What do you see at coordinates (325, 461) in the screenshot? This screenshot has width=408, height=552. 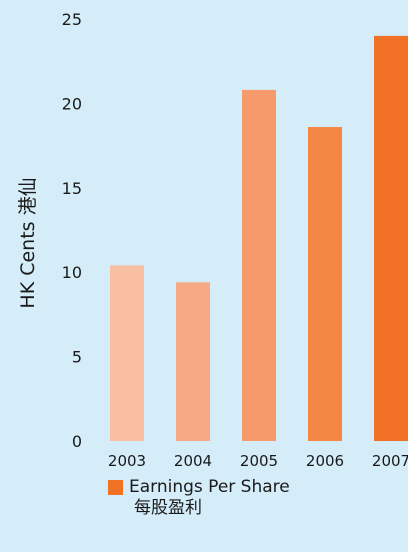 I see `x-tick-label: 2006` at bounding box center [325, 461].